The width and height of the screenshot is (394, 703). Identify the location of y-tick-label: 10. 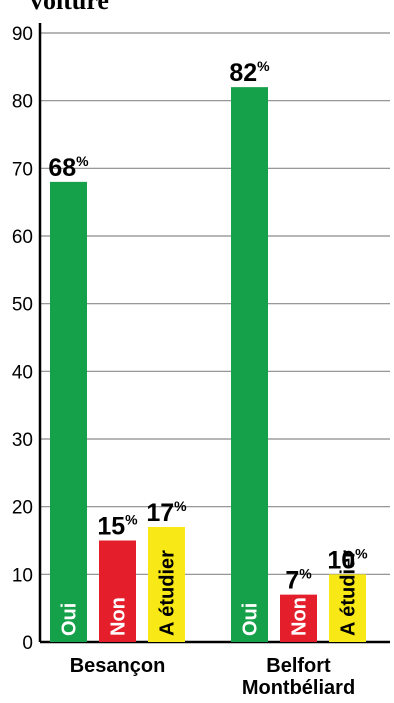
(22, 575).